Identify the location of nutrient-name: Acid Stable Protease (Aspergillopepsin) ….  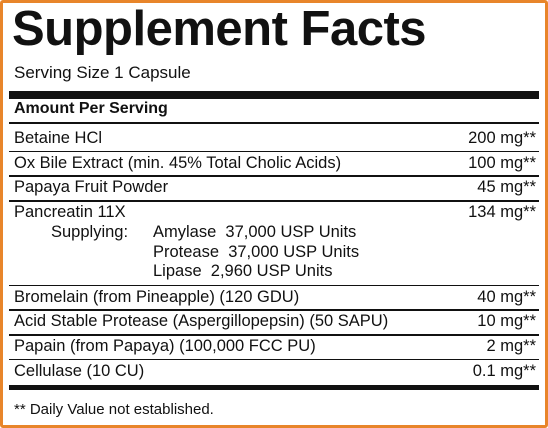
(201, 321).